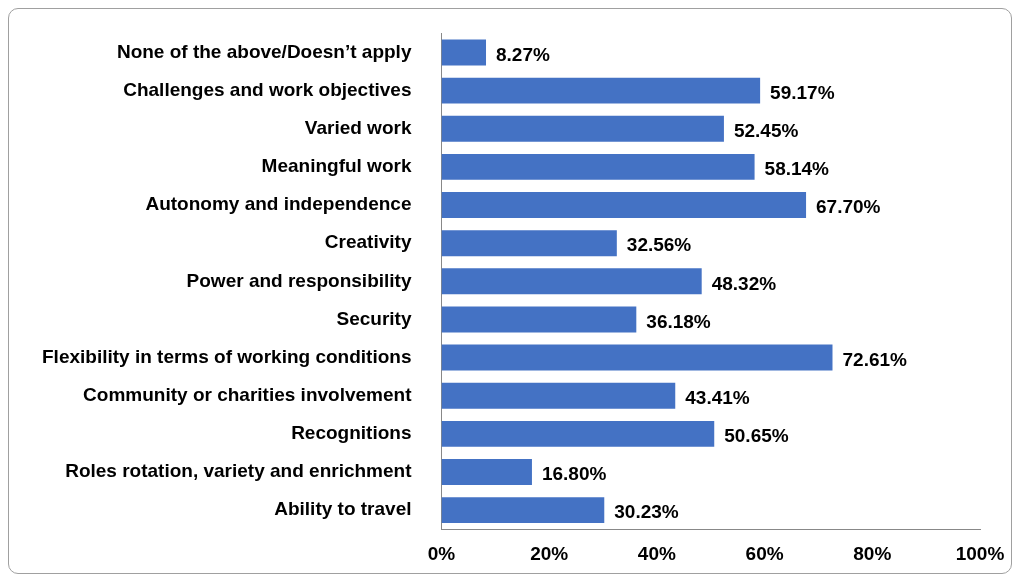  What do you see at coordinates (574, 474) in the screenshot?
I see `data-label: 16.80%` at bounding box center [574, 474].